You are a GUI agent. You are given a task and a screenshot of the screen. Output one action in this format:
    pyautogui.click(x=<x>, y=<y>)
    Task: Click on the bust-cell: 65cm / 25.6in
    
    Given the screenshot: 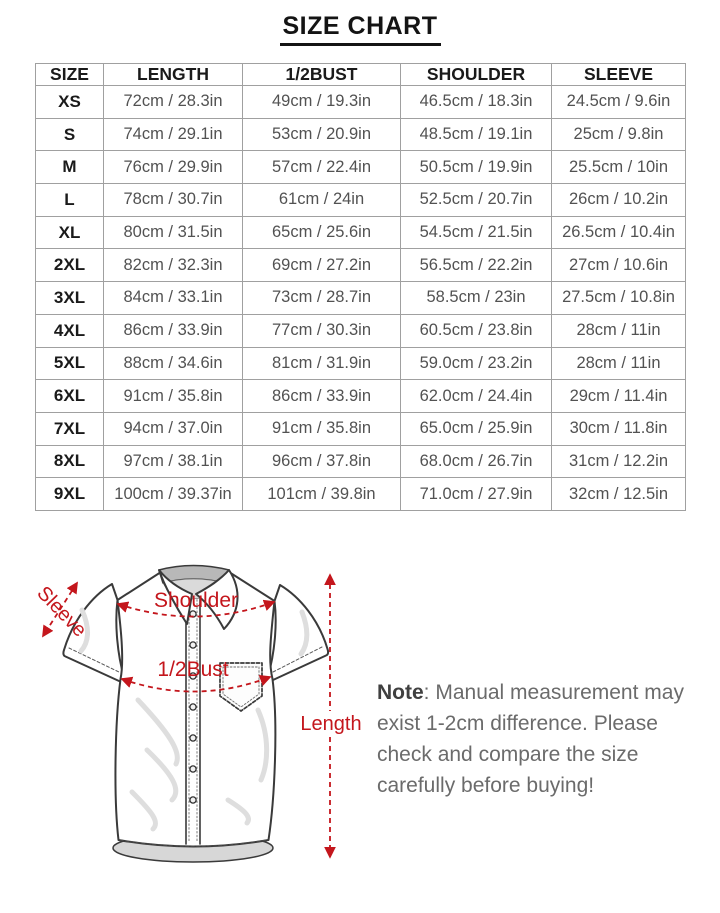 What is the action you would take?
    pyautogui.click(x=321, y=232)
    